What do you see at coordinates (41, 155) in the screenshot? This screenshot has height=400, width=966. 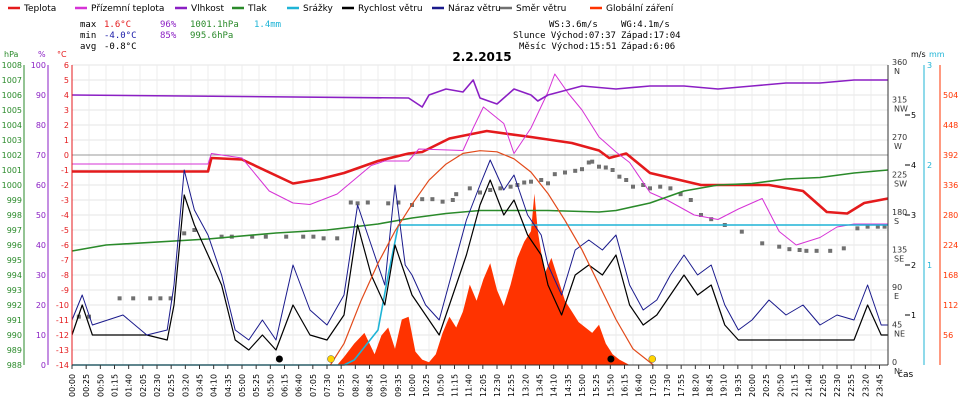 I see `humidity-tick-label: 70` at bounding box center [41, 155].